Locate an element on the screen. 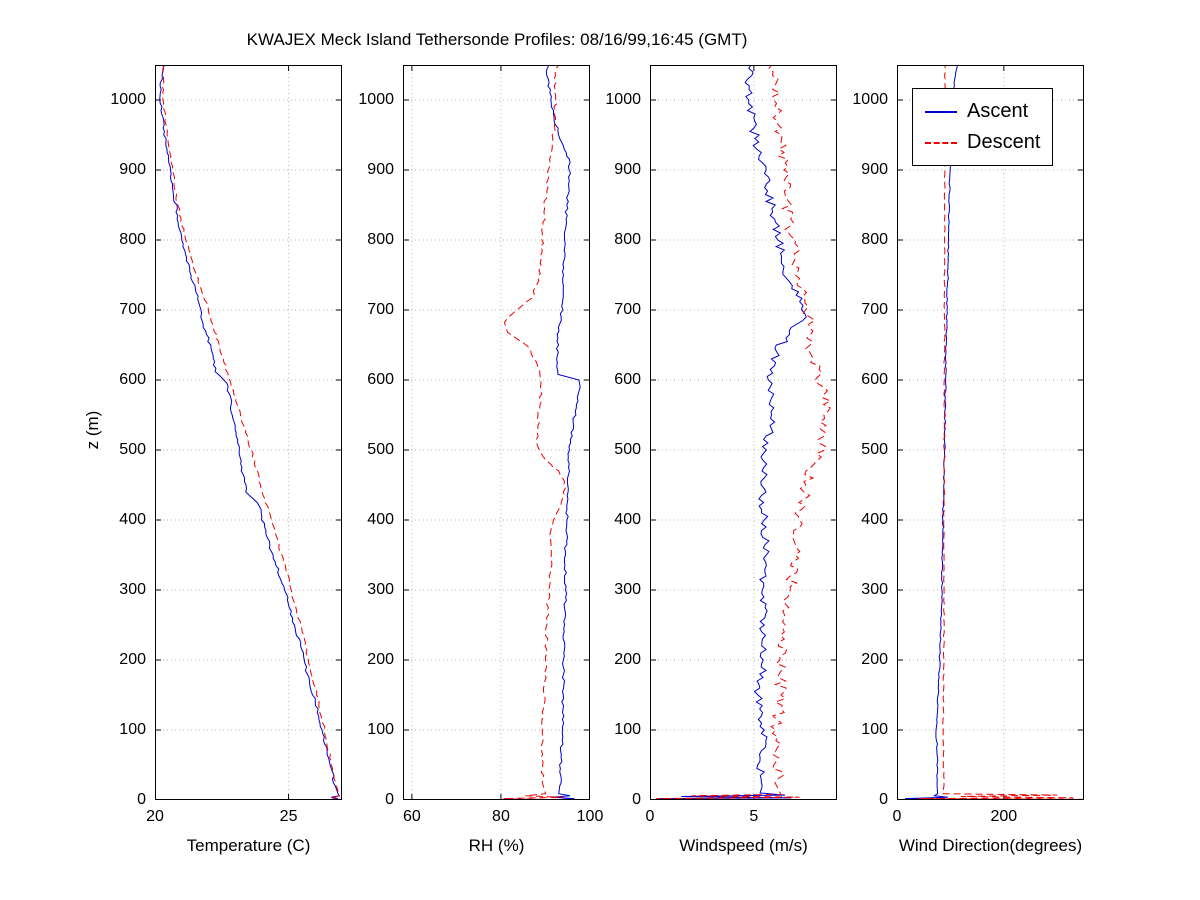 Image resolution: width=1200 pixels, height=900 pixels. windspeed-panel is located at coordinates (743, 432).